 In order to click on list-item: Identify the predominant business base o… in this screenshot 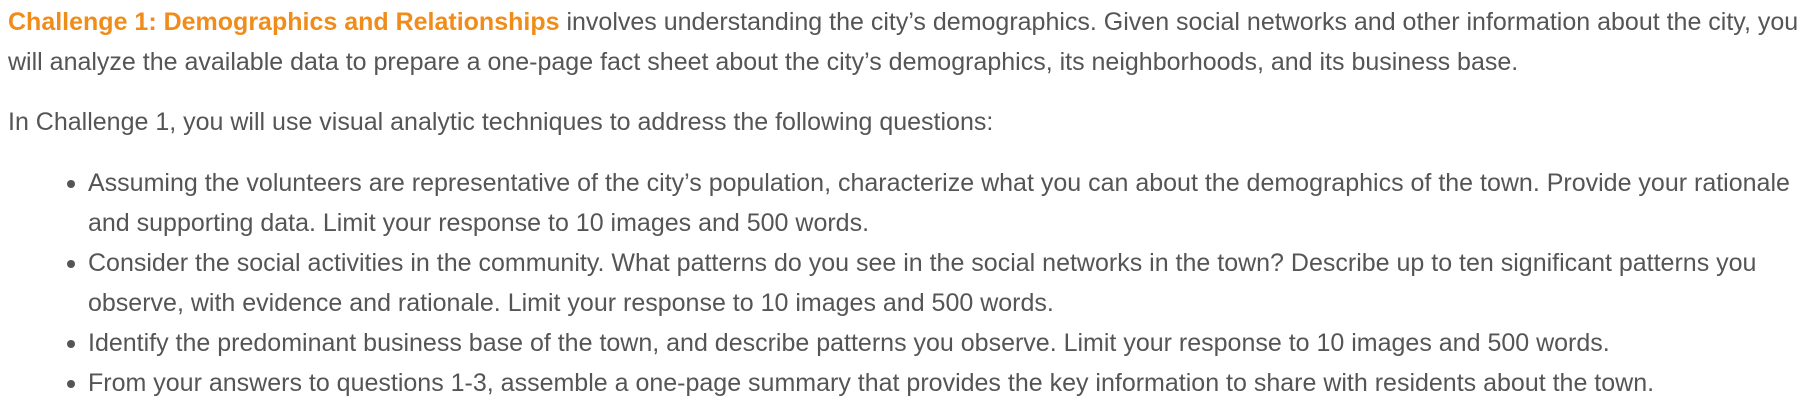, I will do `click(937, 343)`.